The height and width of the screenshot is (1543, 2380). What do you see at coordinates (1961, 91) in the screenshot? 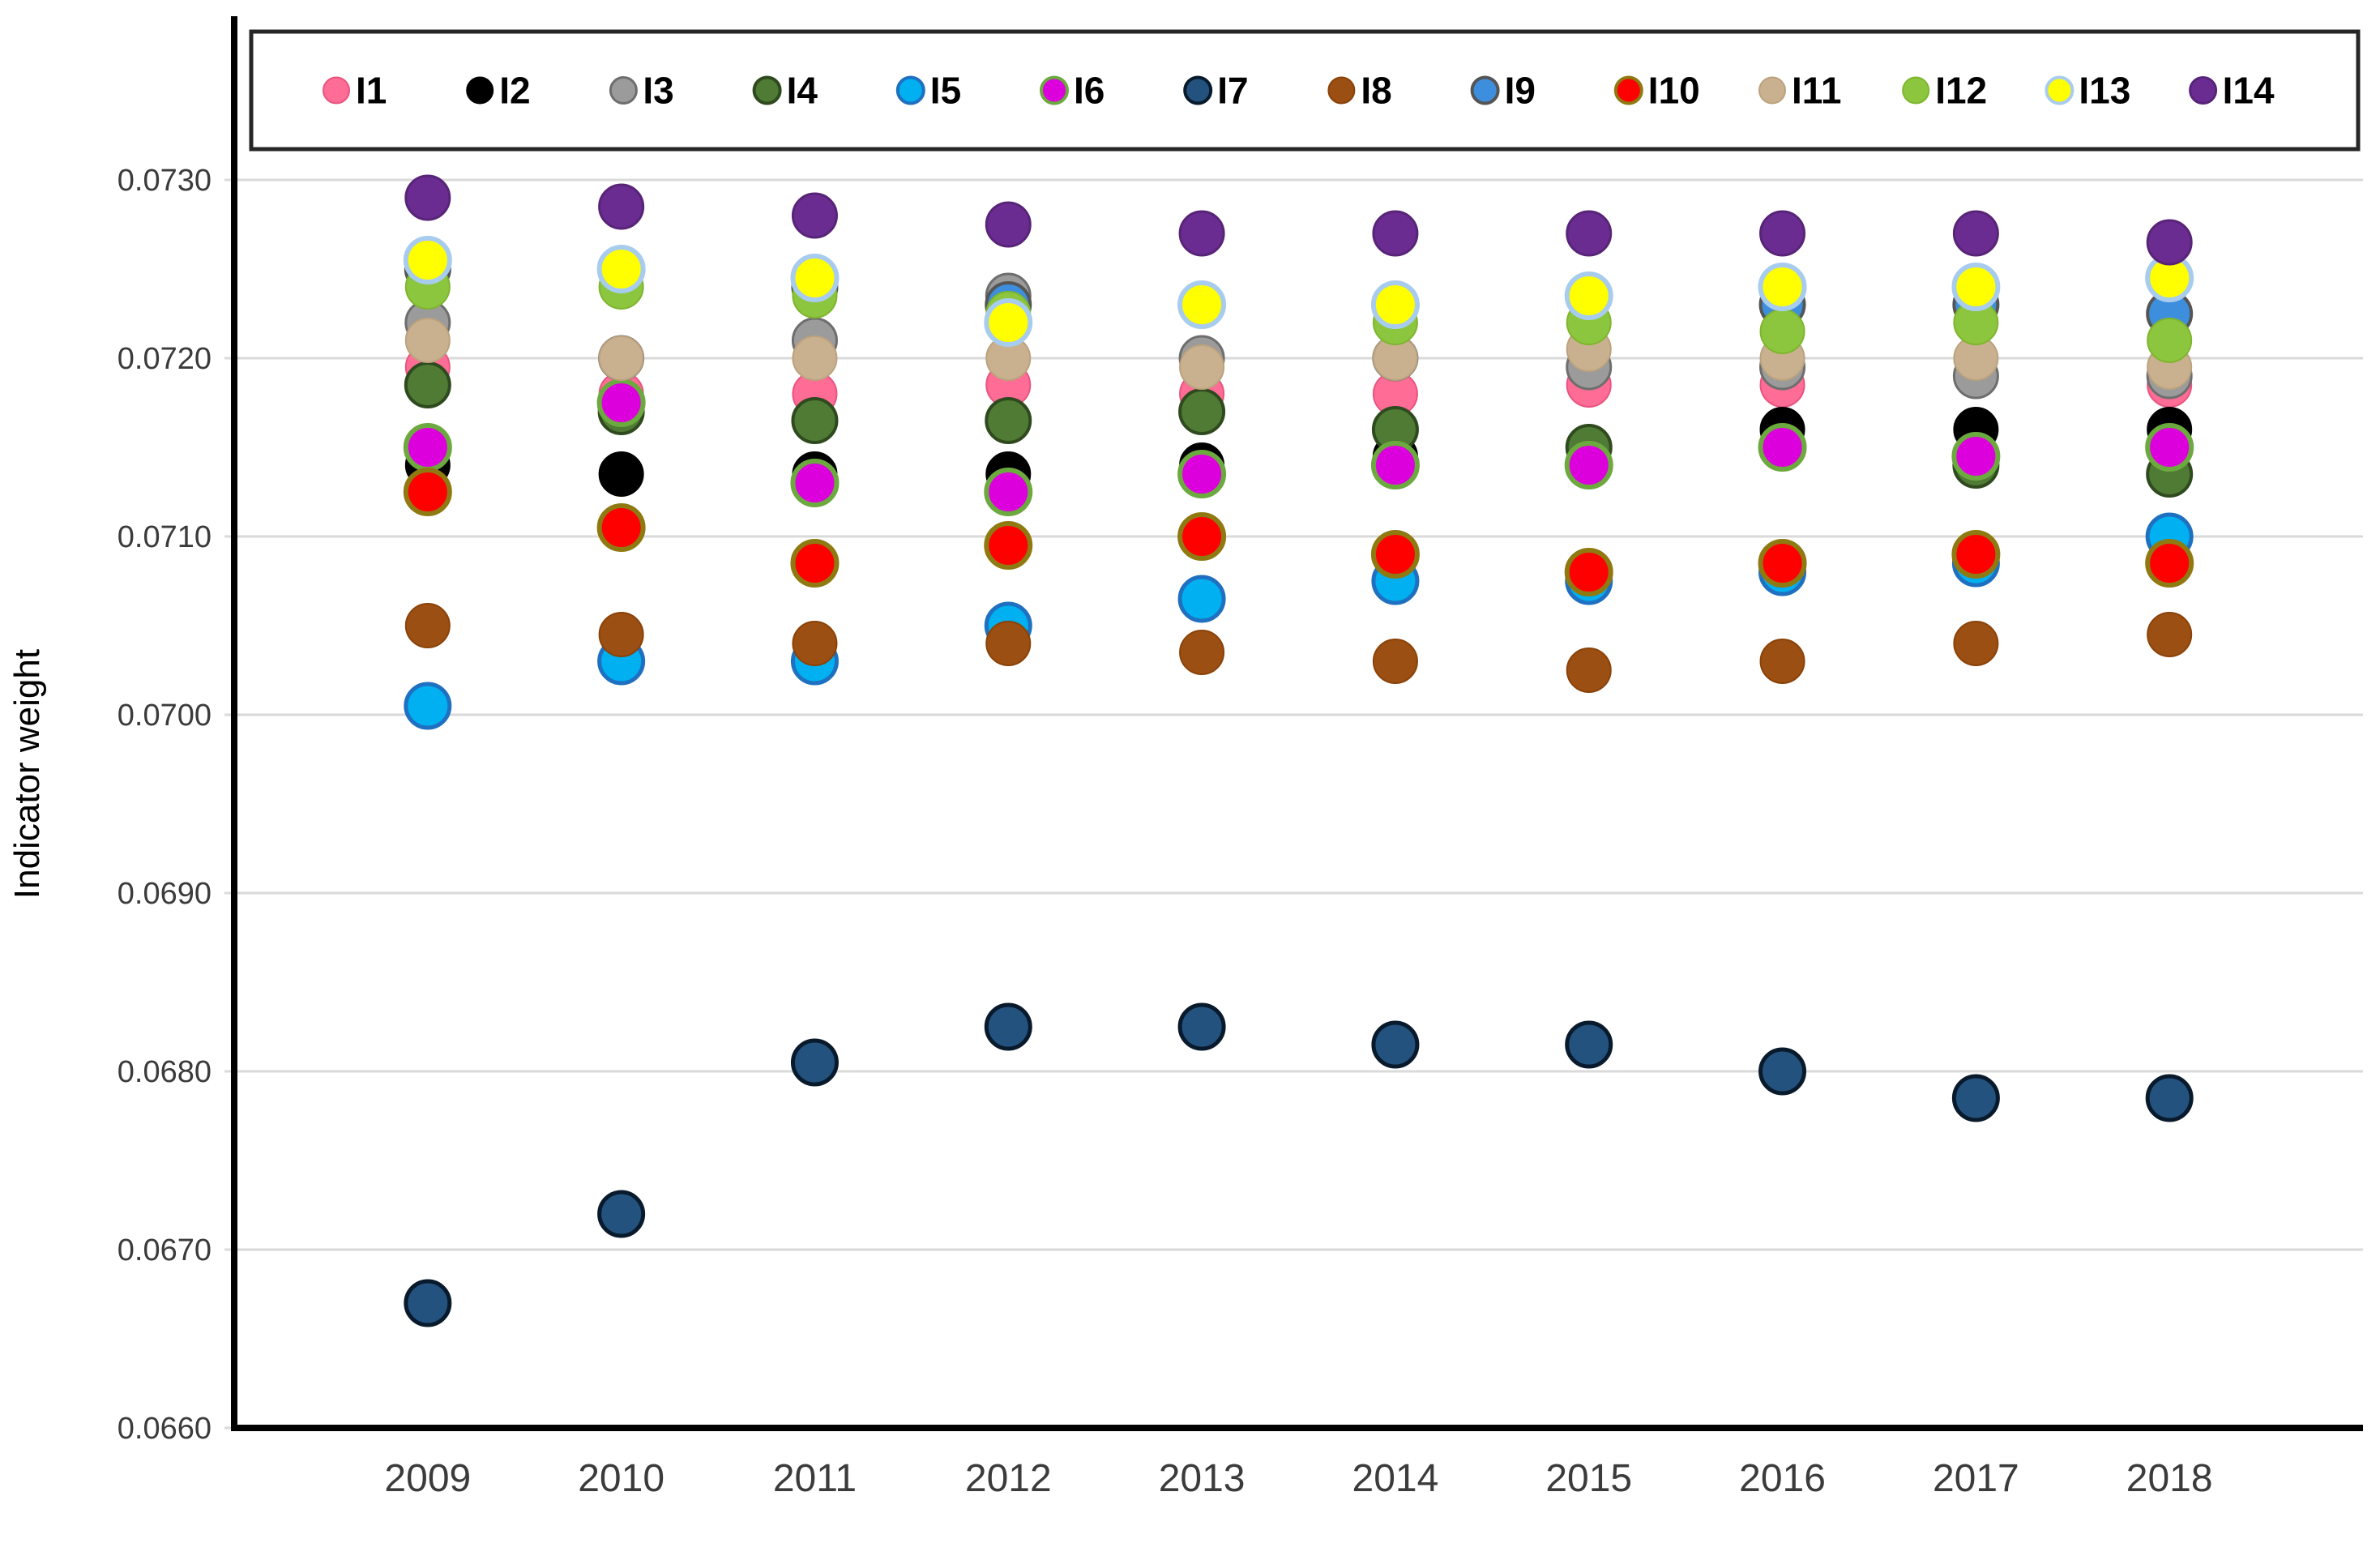
I see `legend-label-I12: I12` at bounding box center [1961, 91].